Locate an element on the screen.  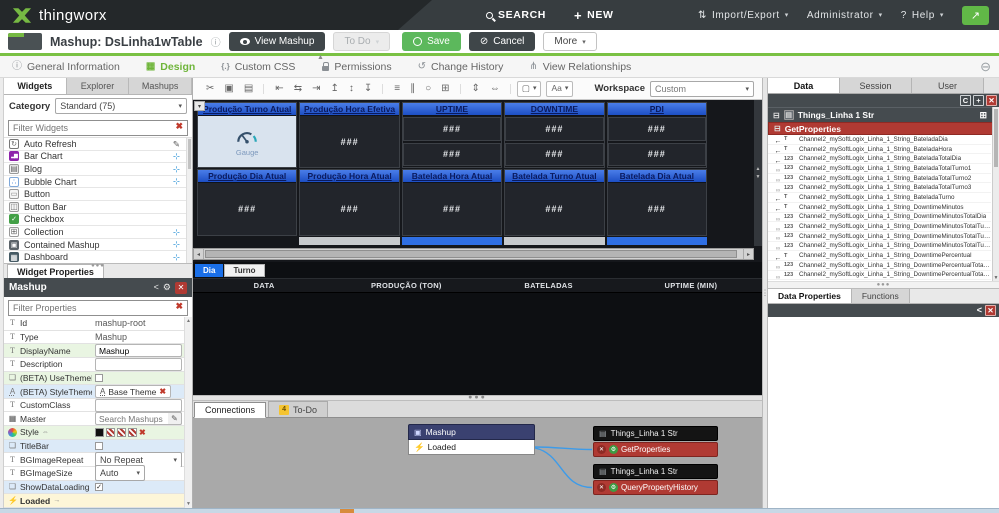
help-menu: ? Help ▾ is located at coordinates (922, 15).